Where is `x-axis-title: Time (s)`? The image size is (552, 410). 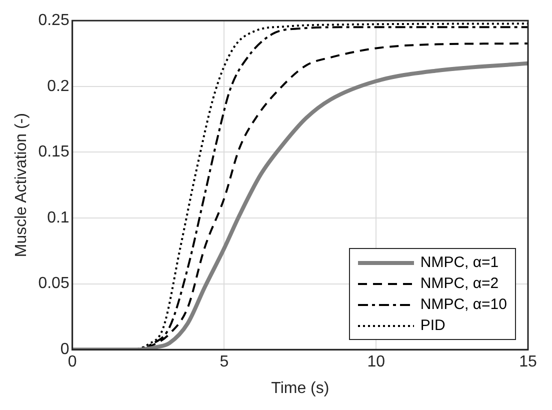
x-axis-title: Time (s) is located at coordinates (300, 388).